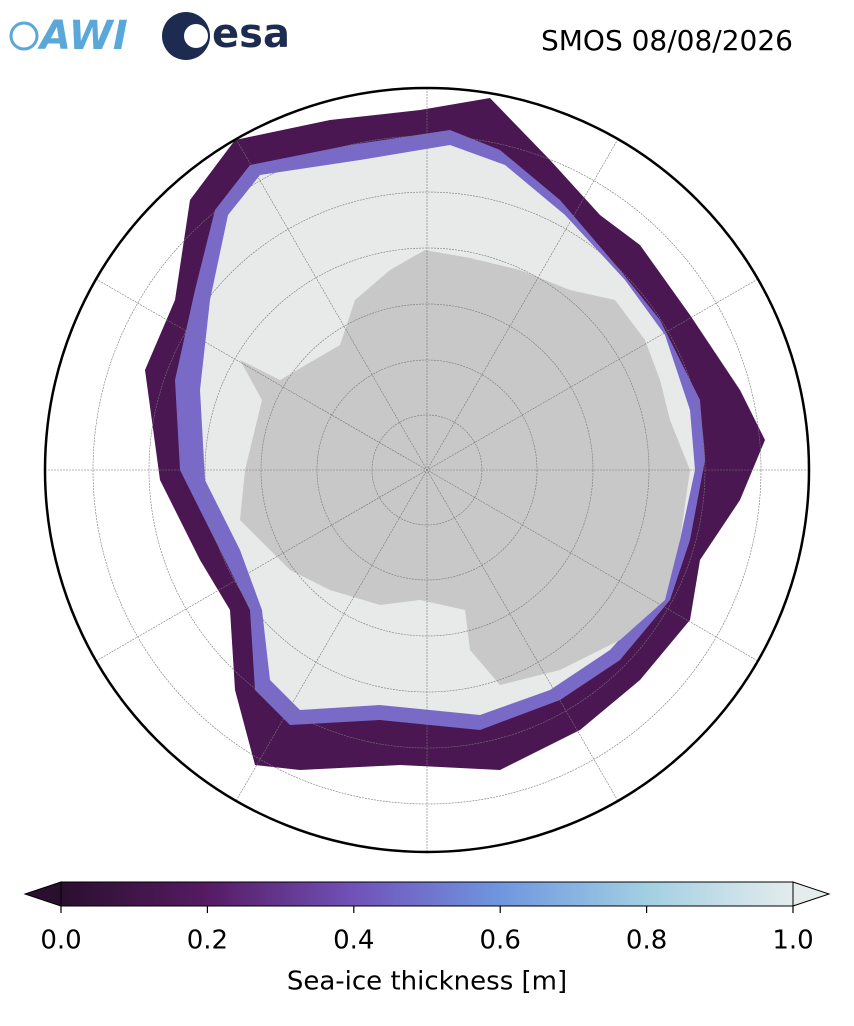 The image size is (854, 1026). Describe the element at coordinates (427, 894) in the screenshot. I see `colorbar` at that location.